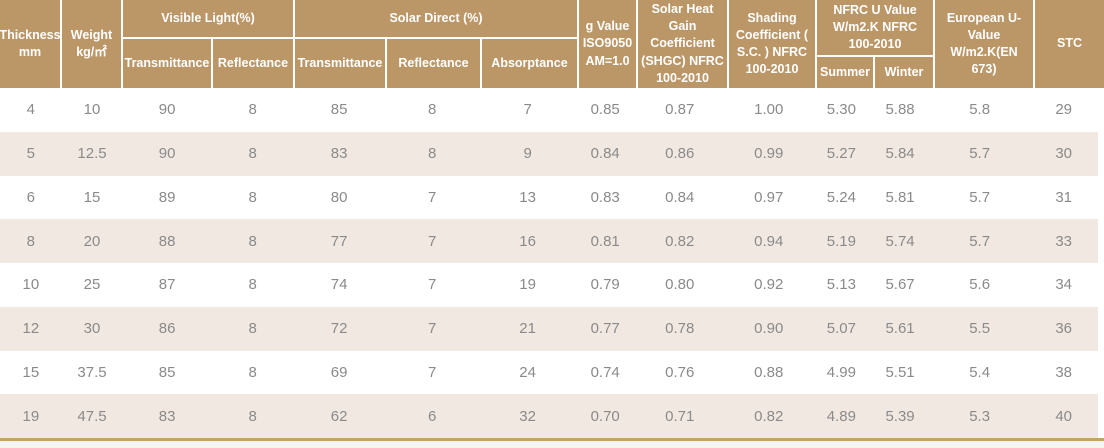 The width and height of the screenshot is (1104, 448). I want to click on col-header-nfrc-summer: Summer, so click(846, 72).